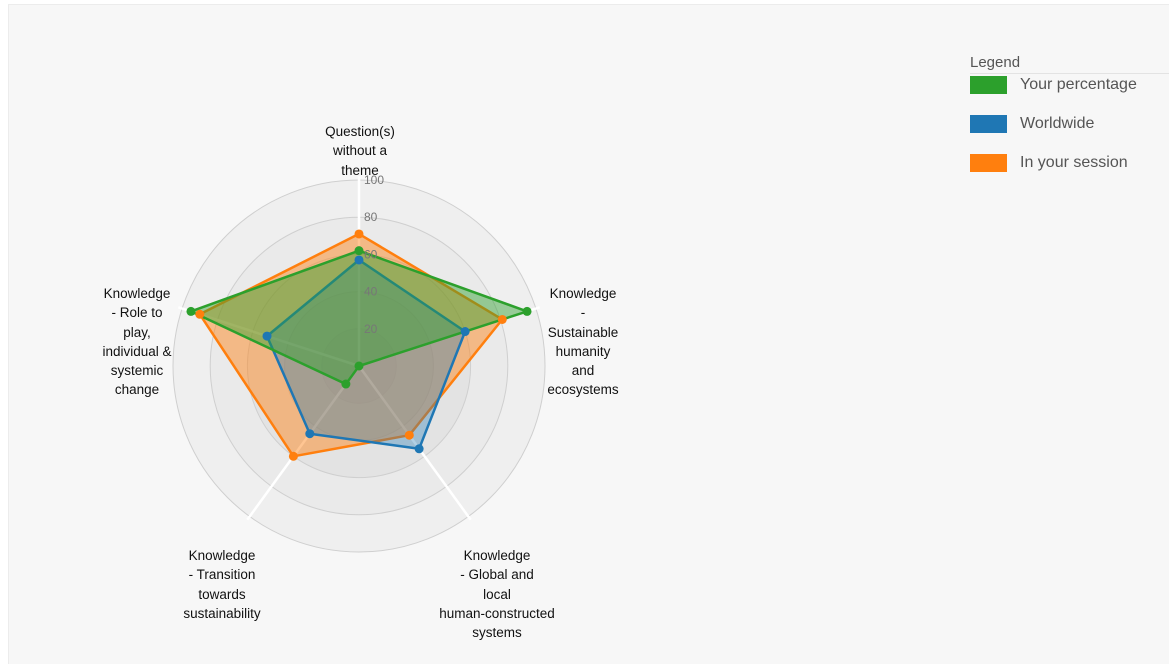  I want to click on legend-item-worldwide: Worldwide, so click(1069, 132).